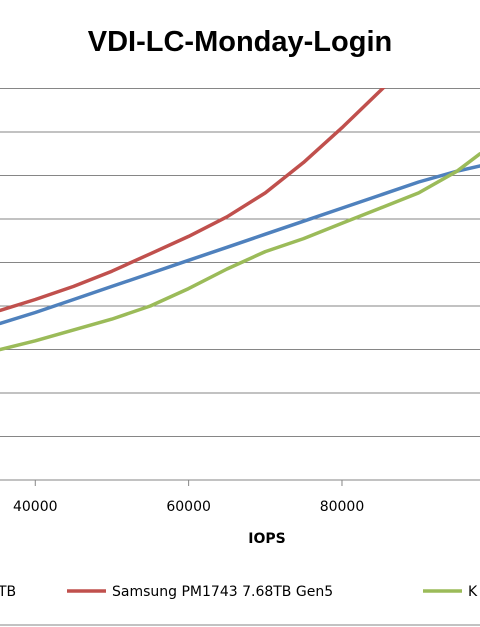  Describe the element at coordinates (222, 592) in the screenshot. I see `legend-label-2: Samsung PM1743 7.68TB Gen5` at that location.